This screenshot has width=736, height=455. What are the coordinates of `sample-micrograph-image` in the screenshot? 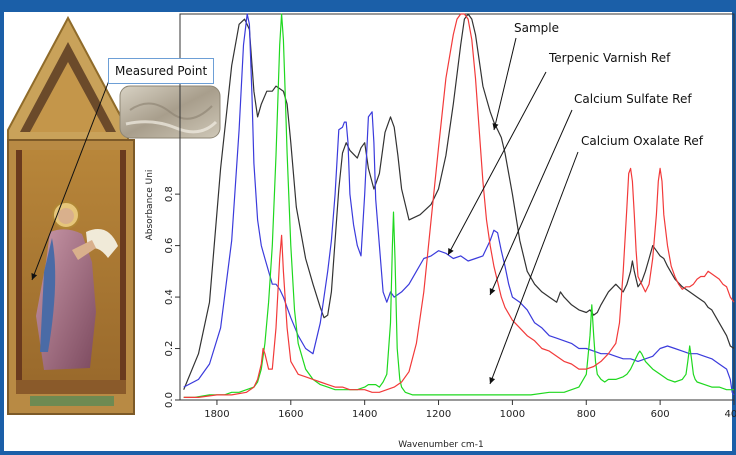 It's located at (170, 112).